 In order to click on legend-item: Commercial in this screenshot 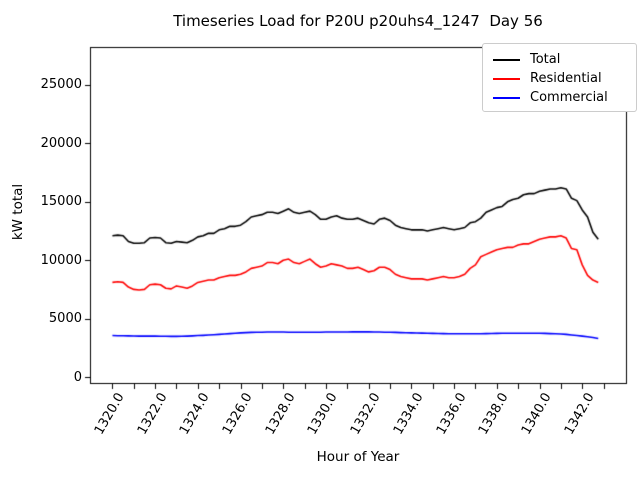, I will do `click(564, 97)`.